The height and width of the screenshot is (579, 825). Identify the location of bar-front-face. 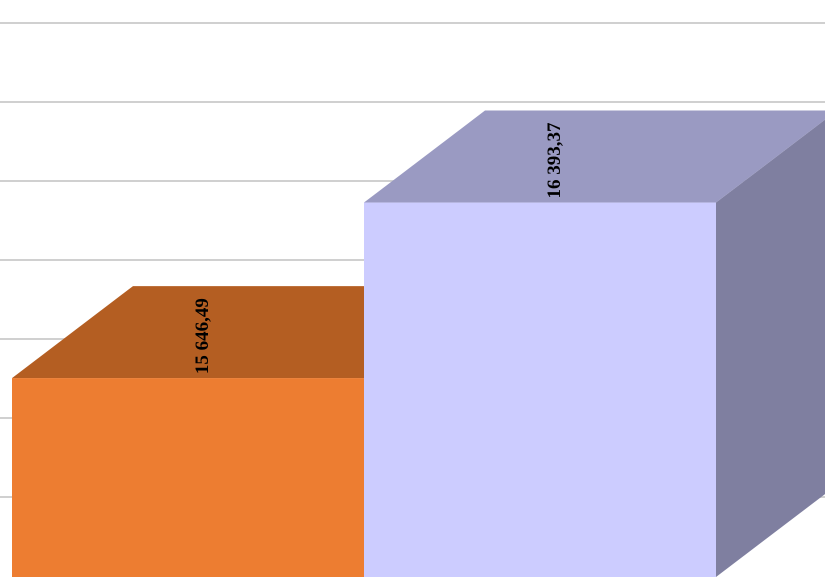
(188, 477).